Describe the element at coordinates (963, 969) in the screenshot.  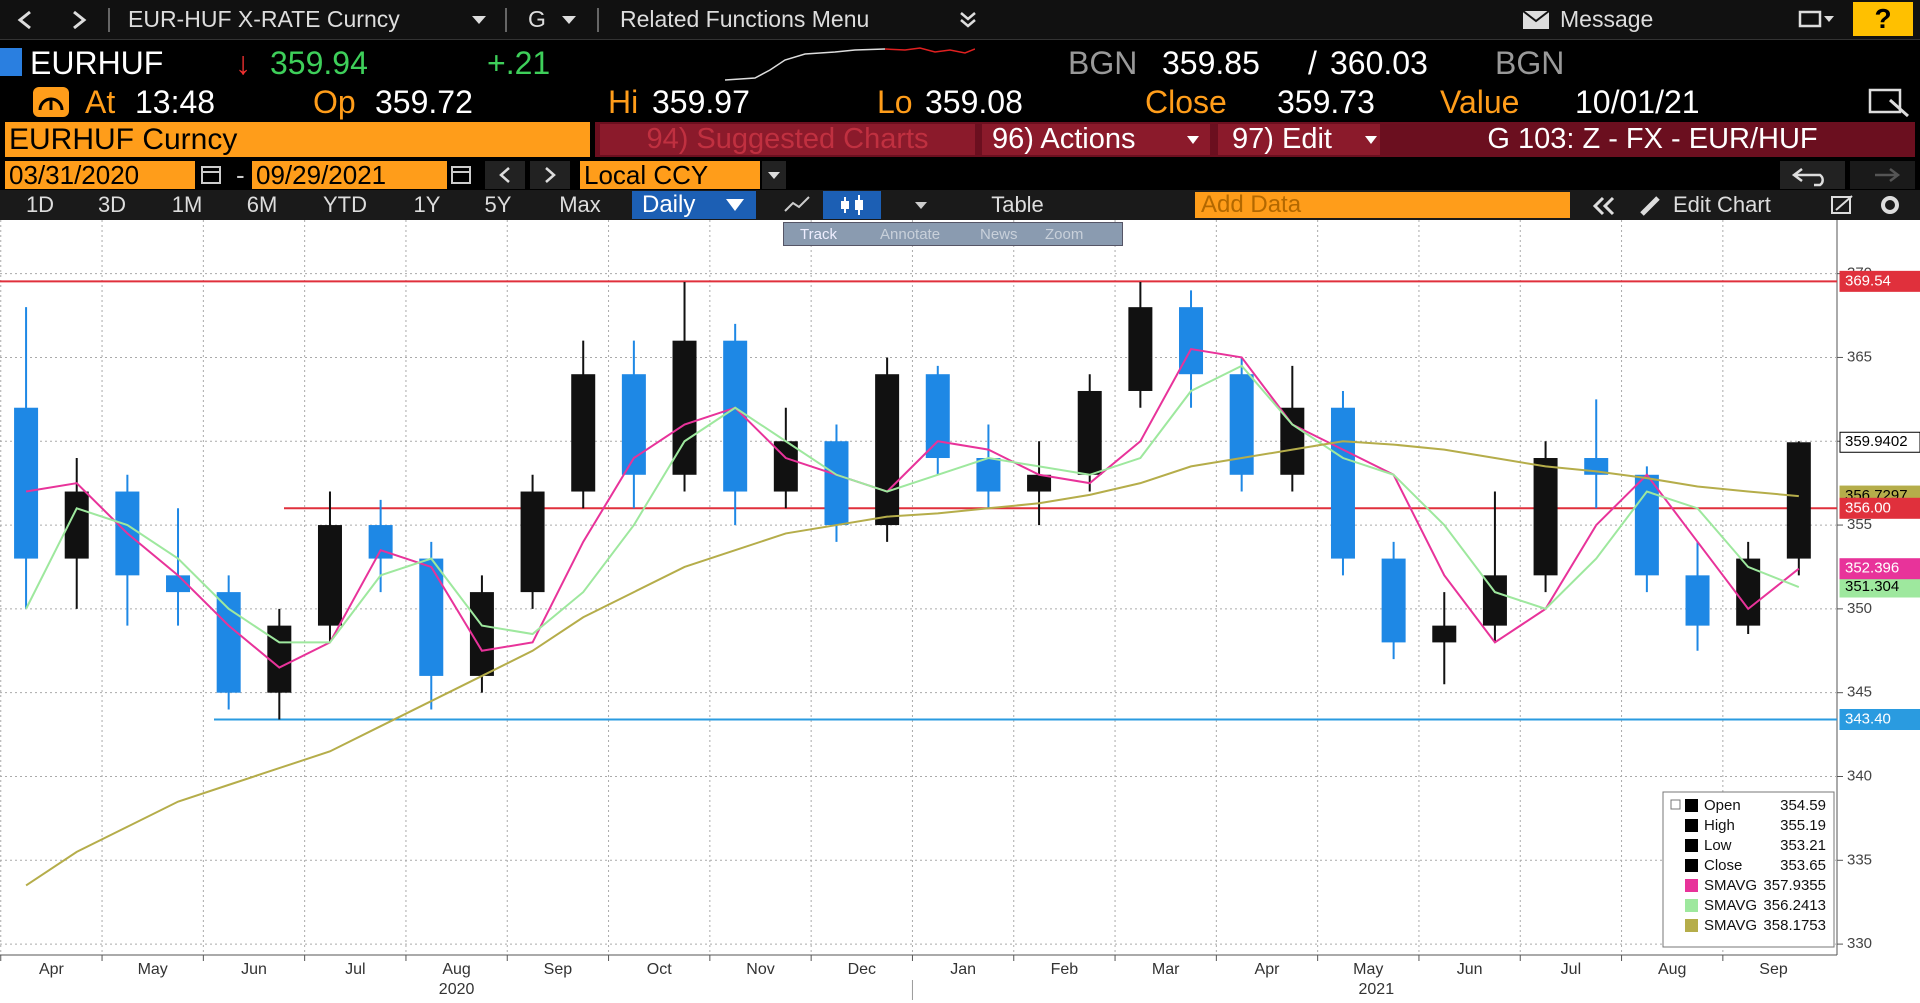
I see `x-tick-label: Jan` at that location.